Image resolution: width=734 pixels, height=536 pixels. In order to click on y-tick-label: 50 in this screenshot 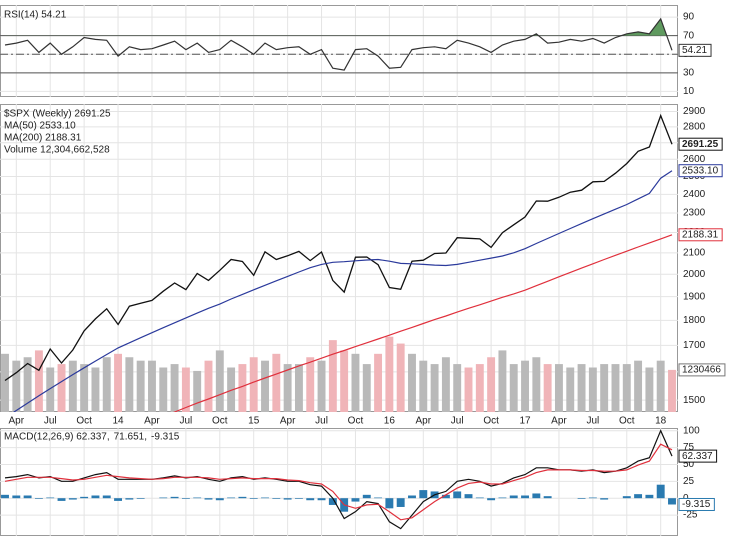, I will do `click(689, 464)`.